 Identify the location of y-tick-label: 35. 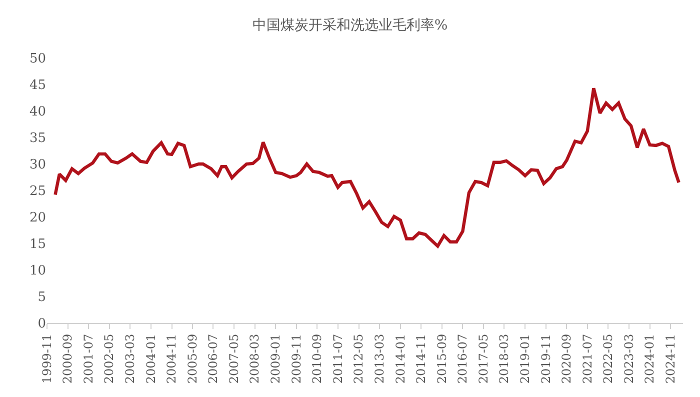
(37, 138).